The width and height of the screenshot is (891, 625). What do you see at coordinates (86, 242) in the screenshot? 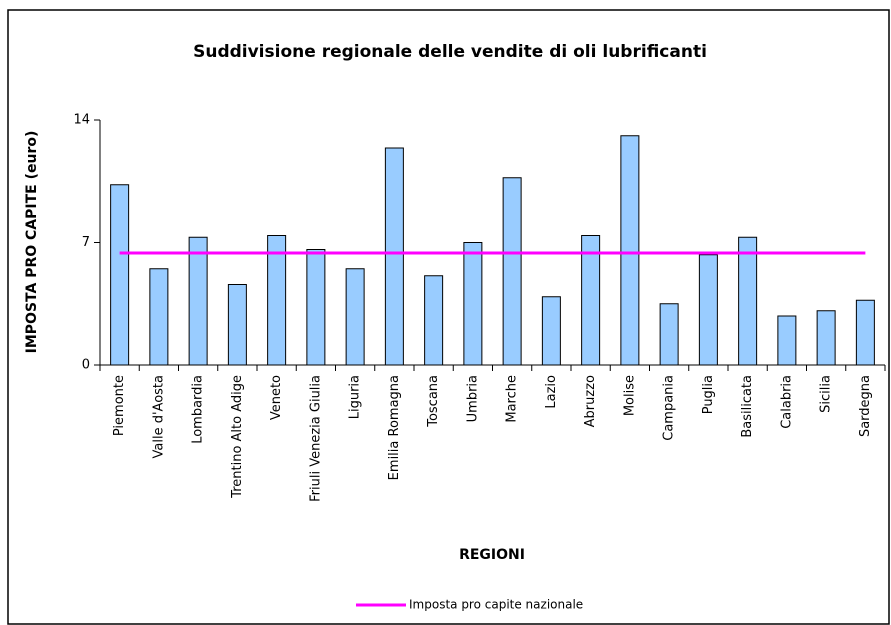
I see `y-tick-label: 7` at bounding box center [86, 242].